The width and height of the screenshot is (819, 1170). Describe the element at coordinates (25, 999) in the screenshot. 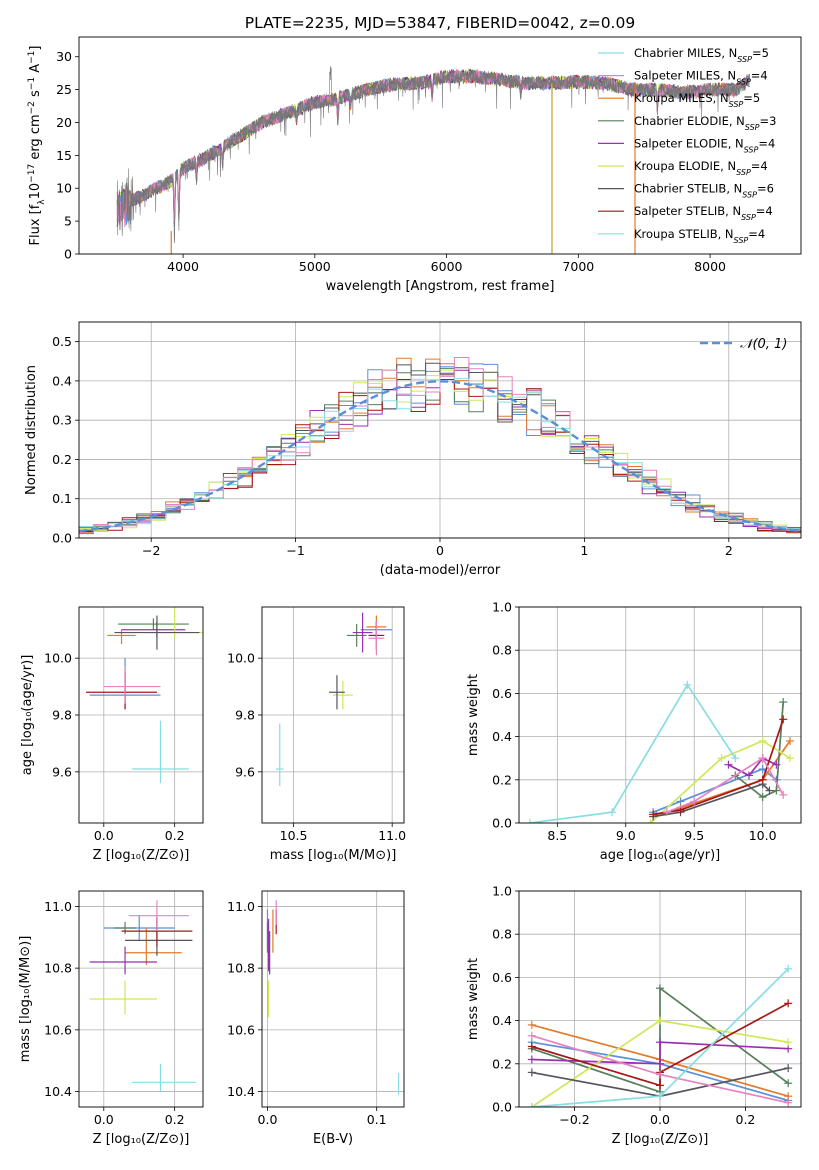

I see `y-axis-label: mass [log₁₀(M/M⊙)]` at that location.